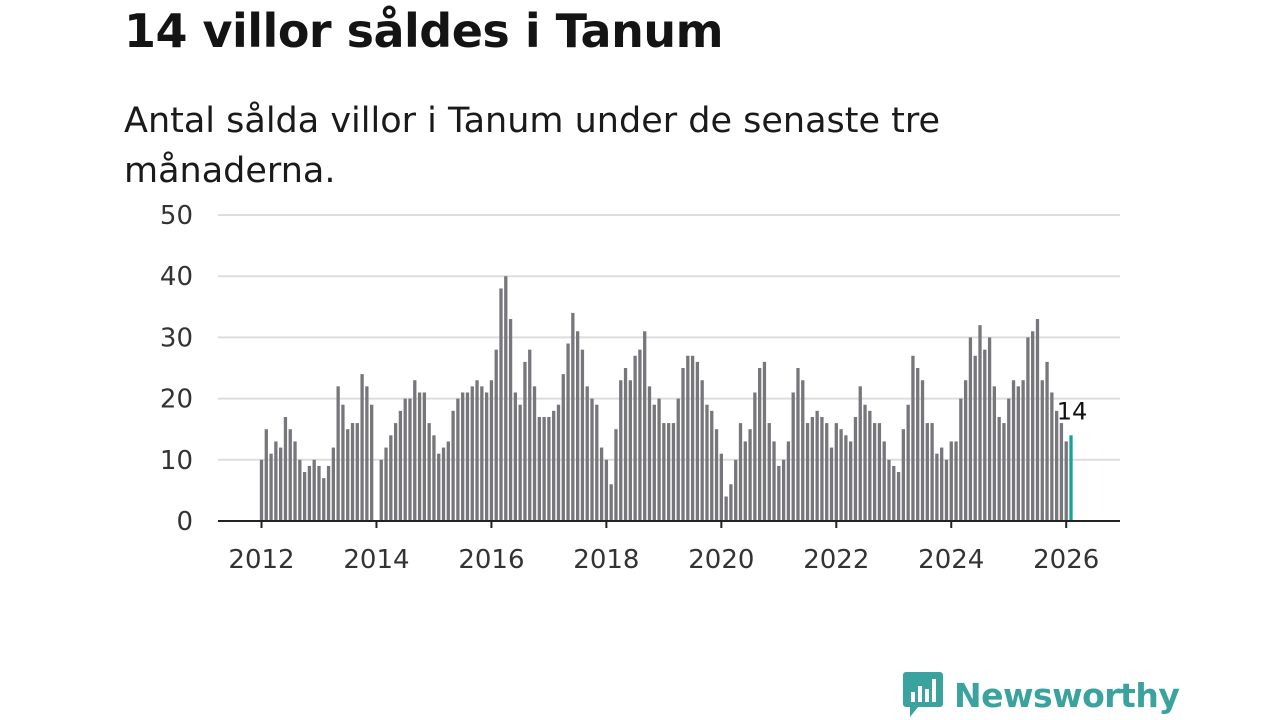  I want to click on y-tick-label: 30, so click(176, 338).